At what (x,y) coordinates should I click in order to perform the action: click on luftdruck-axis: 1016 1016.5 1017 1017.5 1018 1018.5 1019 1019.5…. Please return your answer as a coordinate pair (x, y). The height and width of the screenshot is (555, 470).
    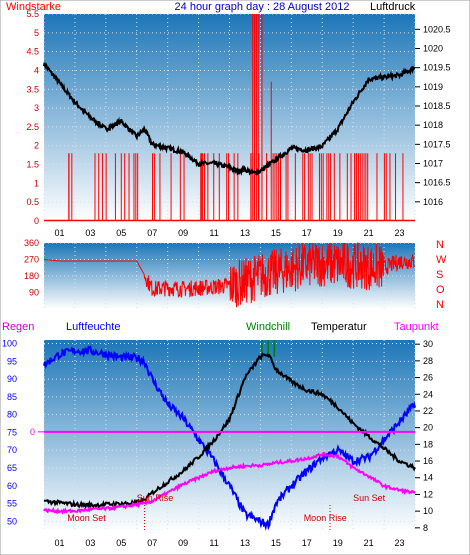
    Looking at the image, I should click on (433, 115).